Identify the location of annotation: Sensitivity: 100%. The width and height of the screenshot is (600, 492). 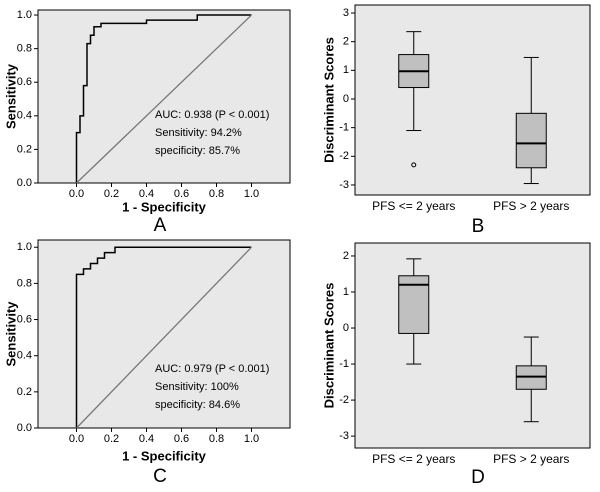
(197, 387).